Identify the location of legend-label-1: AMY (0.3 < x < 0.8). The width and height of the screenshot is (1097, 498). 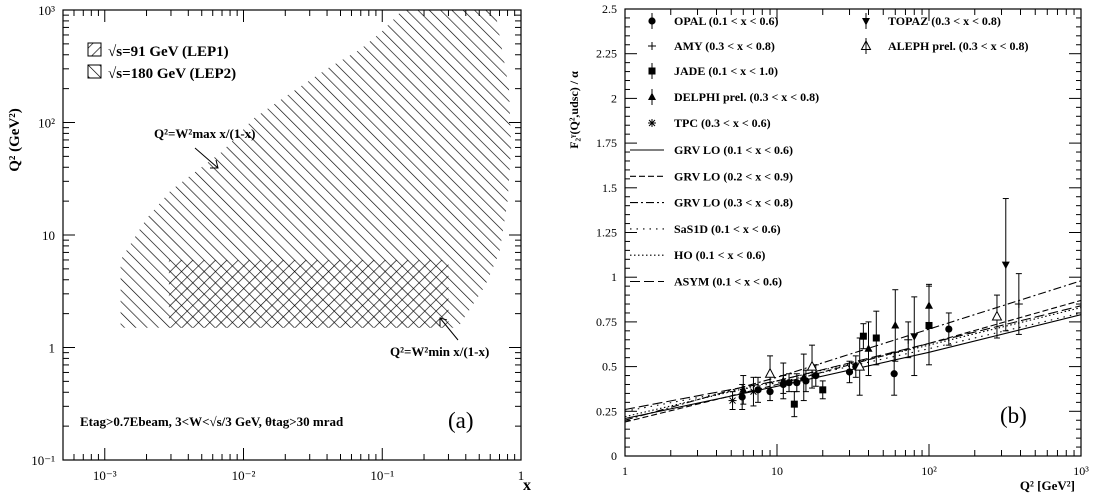
(724, 46).